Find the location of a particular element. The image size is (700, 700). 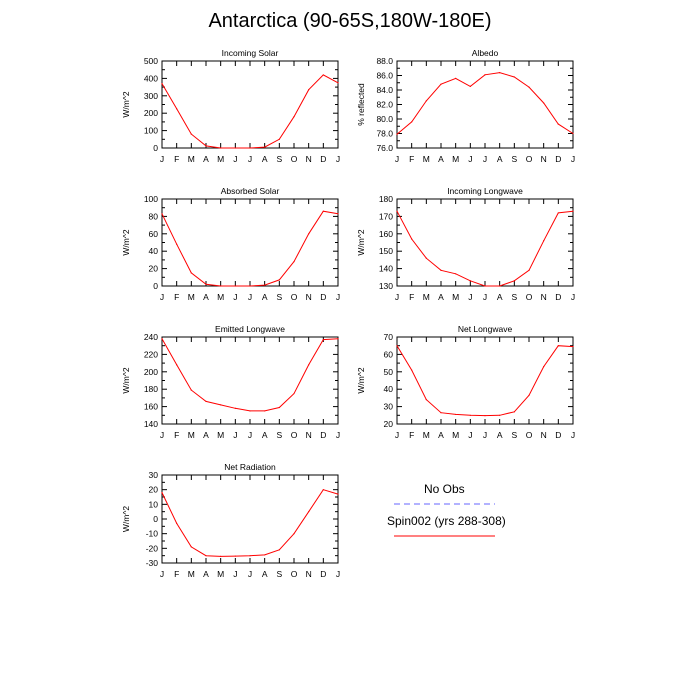

y-tick-label: 82.0 is located at coordinates (384, 105).